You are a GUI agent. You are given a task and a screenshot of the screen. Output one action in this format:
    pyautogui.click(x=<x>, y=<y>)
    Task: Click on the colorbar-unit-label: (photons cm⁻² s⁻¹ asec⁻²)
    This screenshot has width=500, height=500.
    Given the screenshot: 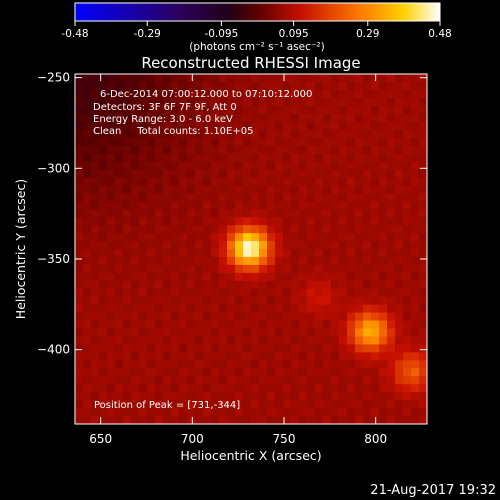 What is the action you would take?
    pyautogui.click(x=256, y=47)
    